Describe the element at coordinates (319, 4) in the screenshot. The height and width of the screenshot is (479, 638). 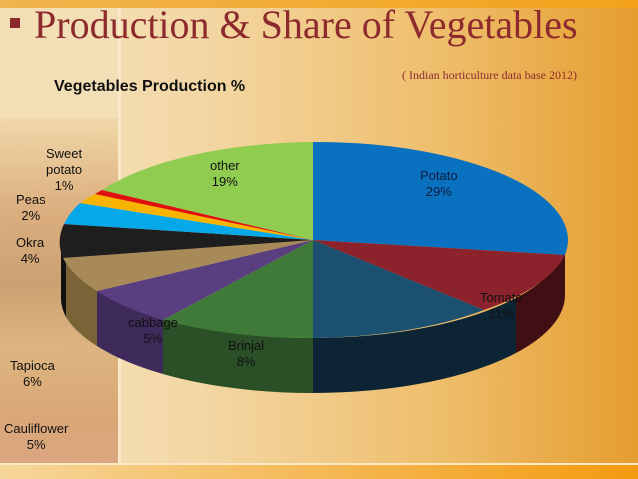
I see `top-accent-bar` at that location.